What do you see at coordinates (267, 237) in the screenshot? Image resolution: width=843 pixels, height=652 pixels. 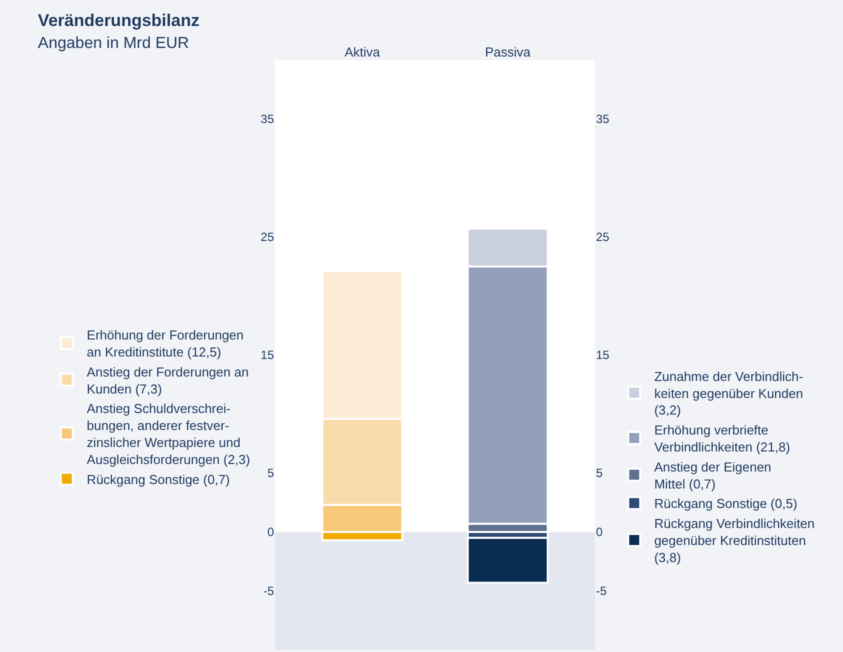 I see `y-tick-label: 25` at bounding box center [267, 237].